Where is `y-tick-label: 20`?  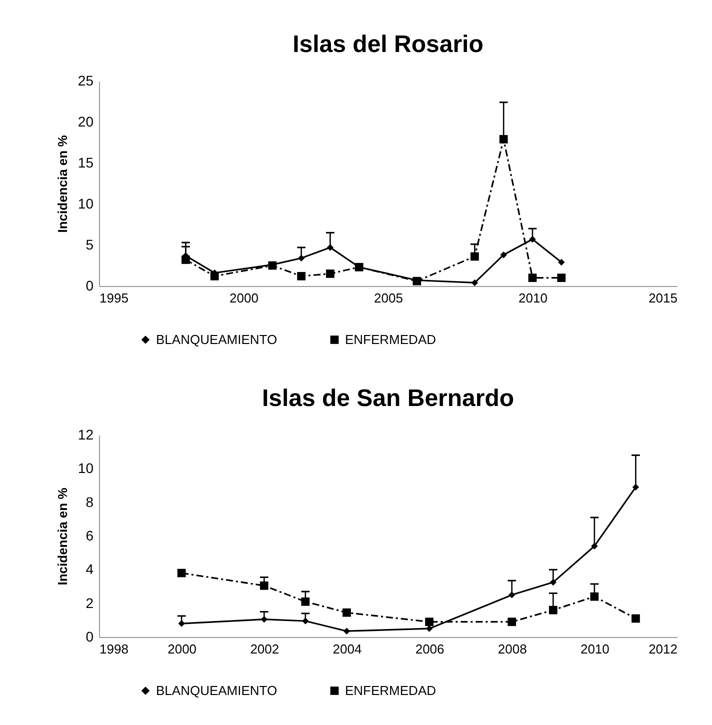
y-tick-label: 20 is located at coordinates (86, 122).